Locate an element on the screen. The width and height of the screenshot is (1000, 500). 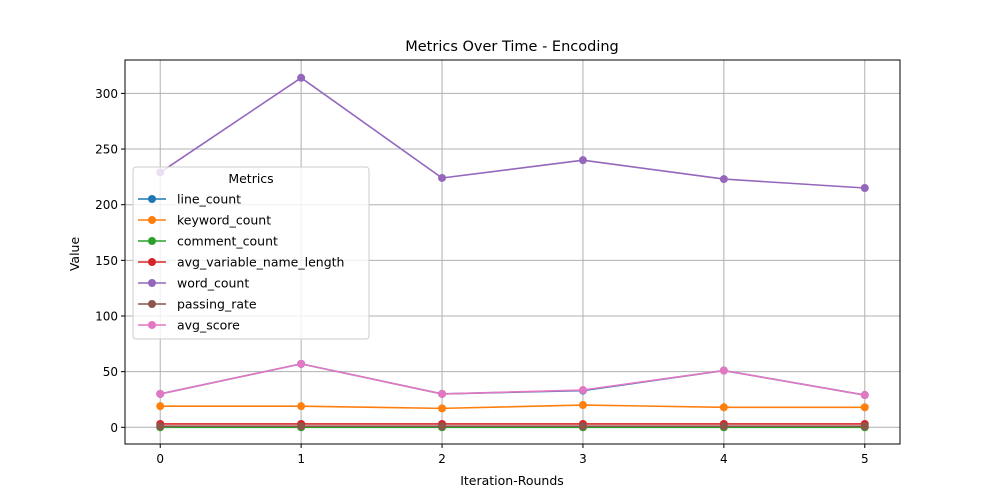
x-tick-label: 0 is located at coordinates (160, 459).